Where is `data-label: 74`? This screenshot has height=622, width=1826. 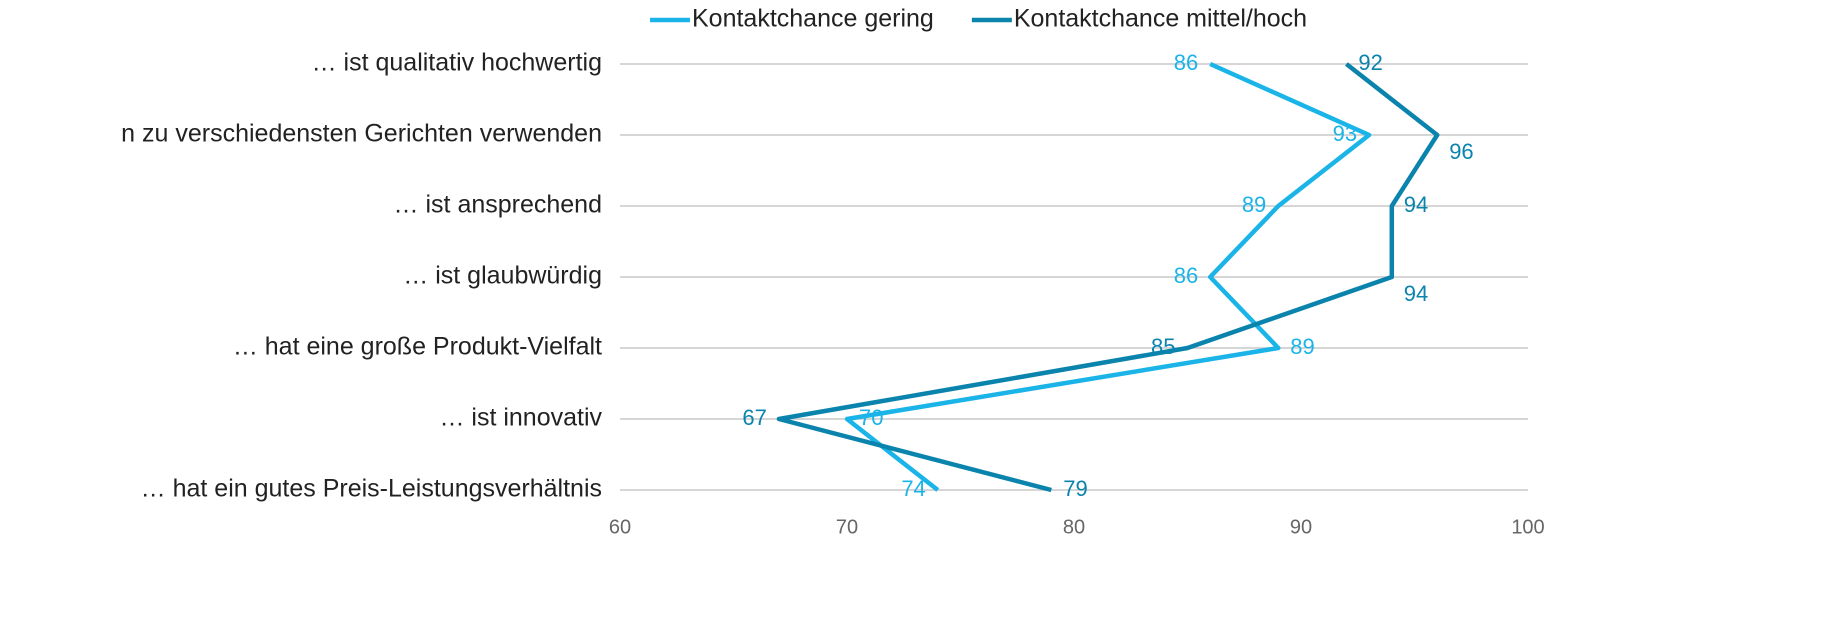 data-label: 74 is located at coordinates (913, 488).